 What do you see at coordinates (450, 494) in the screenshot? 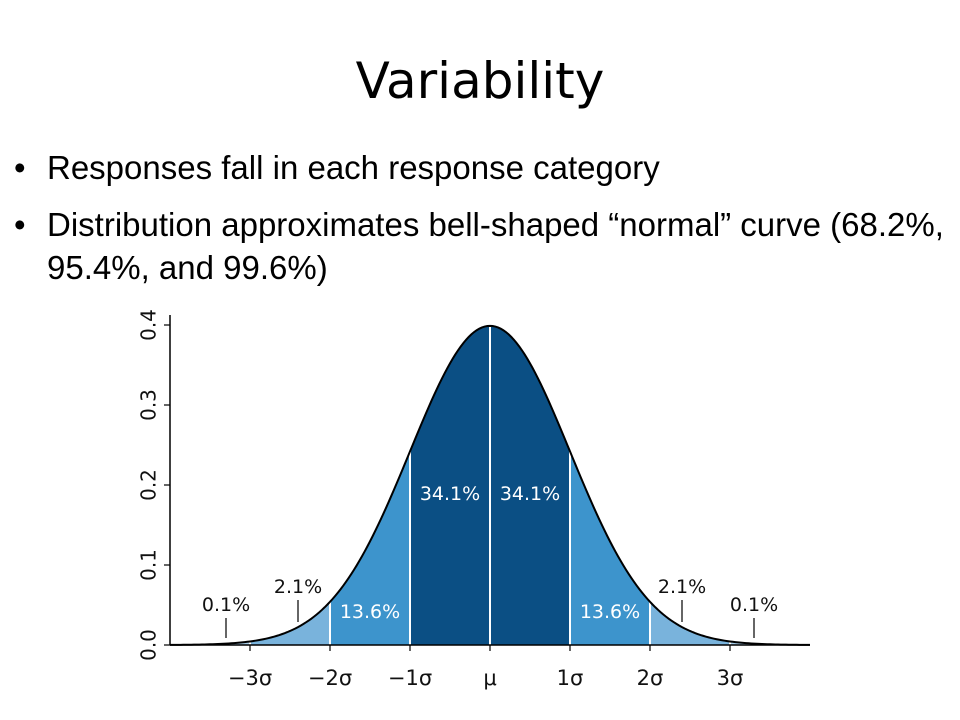
I see `pct-label-34-left: 34.1%` at bounding box center [450, 494].